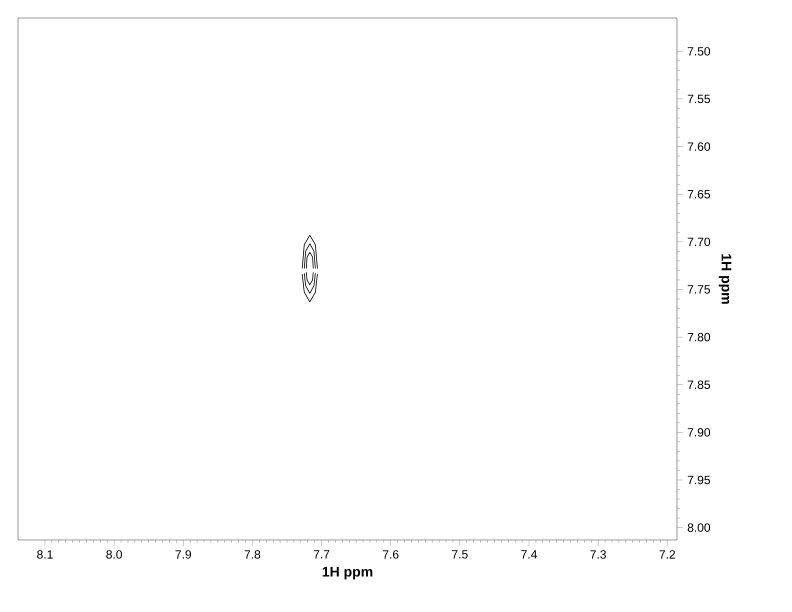  Describe the element at coordinates (699, 480) in the screenshot. I see `y-tick-label: 7.95` at that location.